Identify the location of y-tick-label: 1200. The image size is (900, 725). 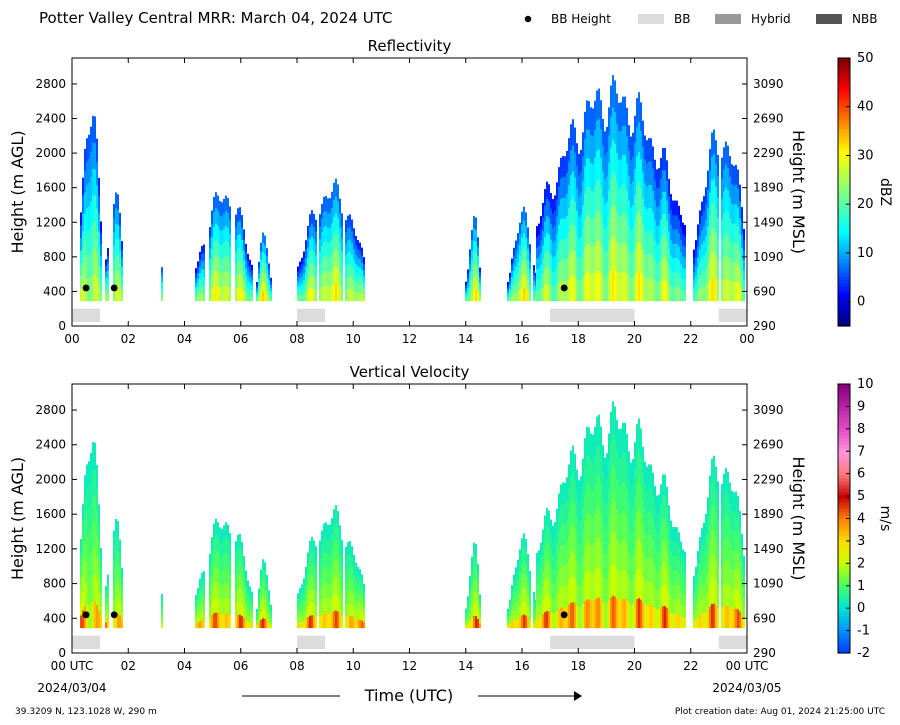
(50, 549).